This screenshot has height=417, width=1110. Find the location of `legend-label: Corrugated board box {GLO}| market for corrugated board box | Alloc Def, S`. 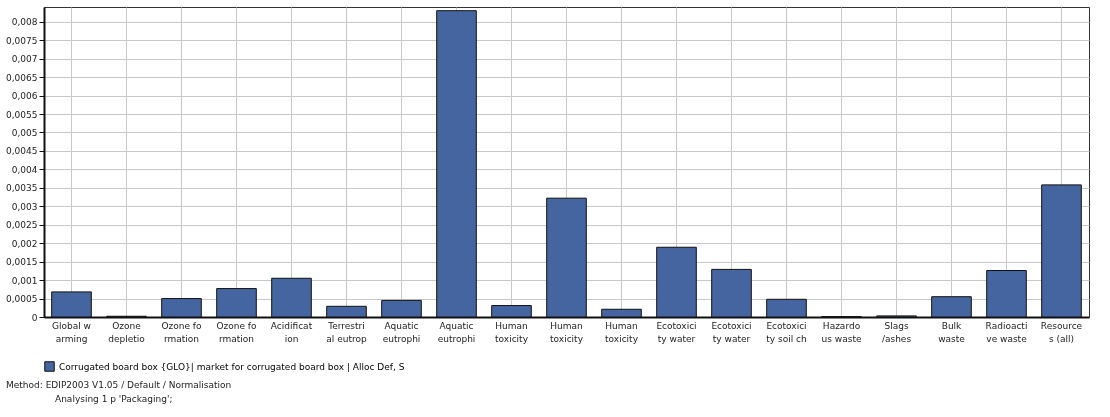

legend-label: Corrugated board box {GLO}| market for corrugated board box | Alloc Def, S is located at coordinates (232, 366).